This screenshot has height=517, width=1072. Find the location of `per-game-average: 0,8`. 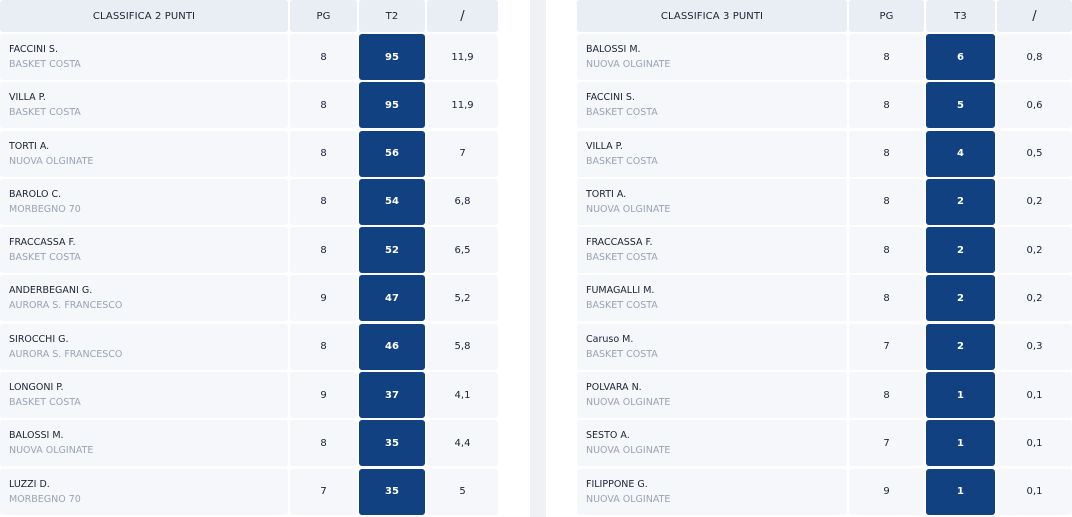

per-game-average: 0,8 is located at coordinates (1034, 57).